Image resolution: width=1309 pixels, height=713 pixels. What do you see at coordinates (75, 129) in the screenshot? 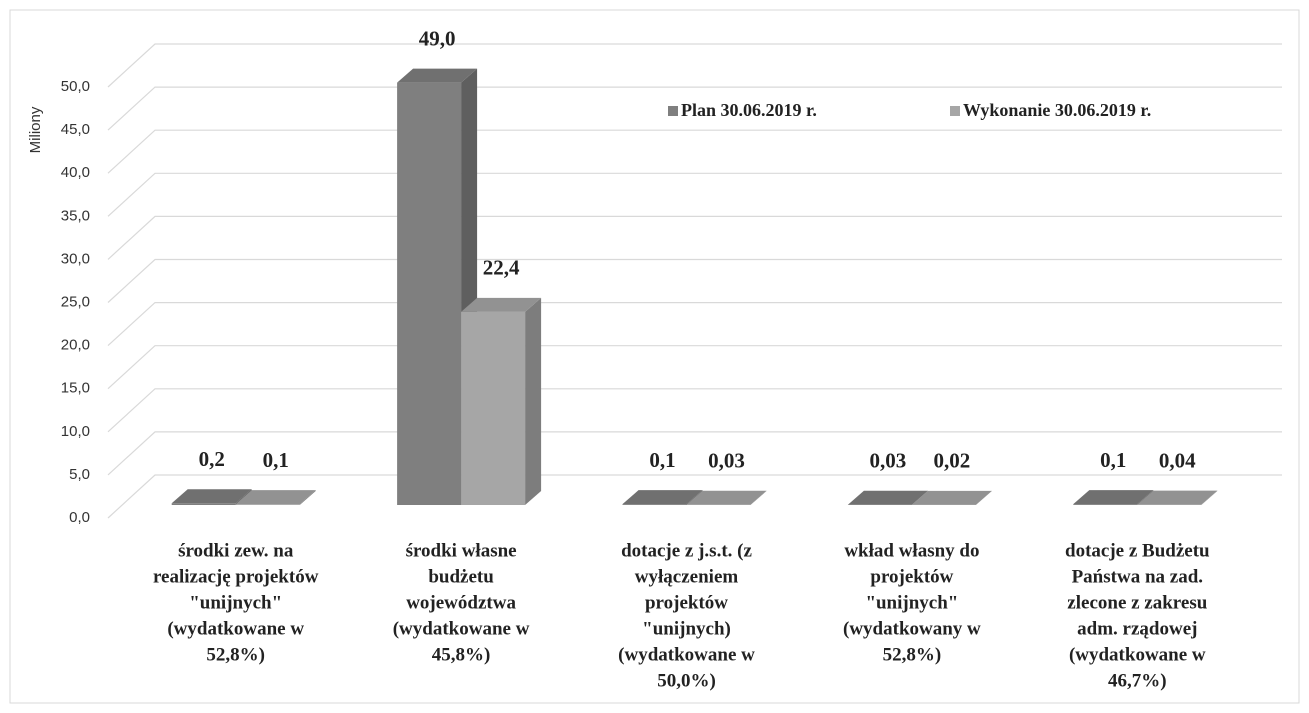
I see `y-tick-label: 45,0` at bounding box center [75, 129].